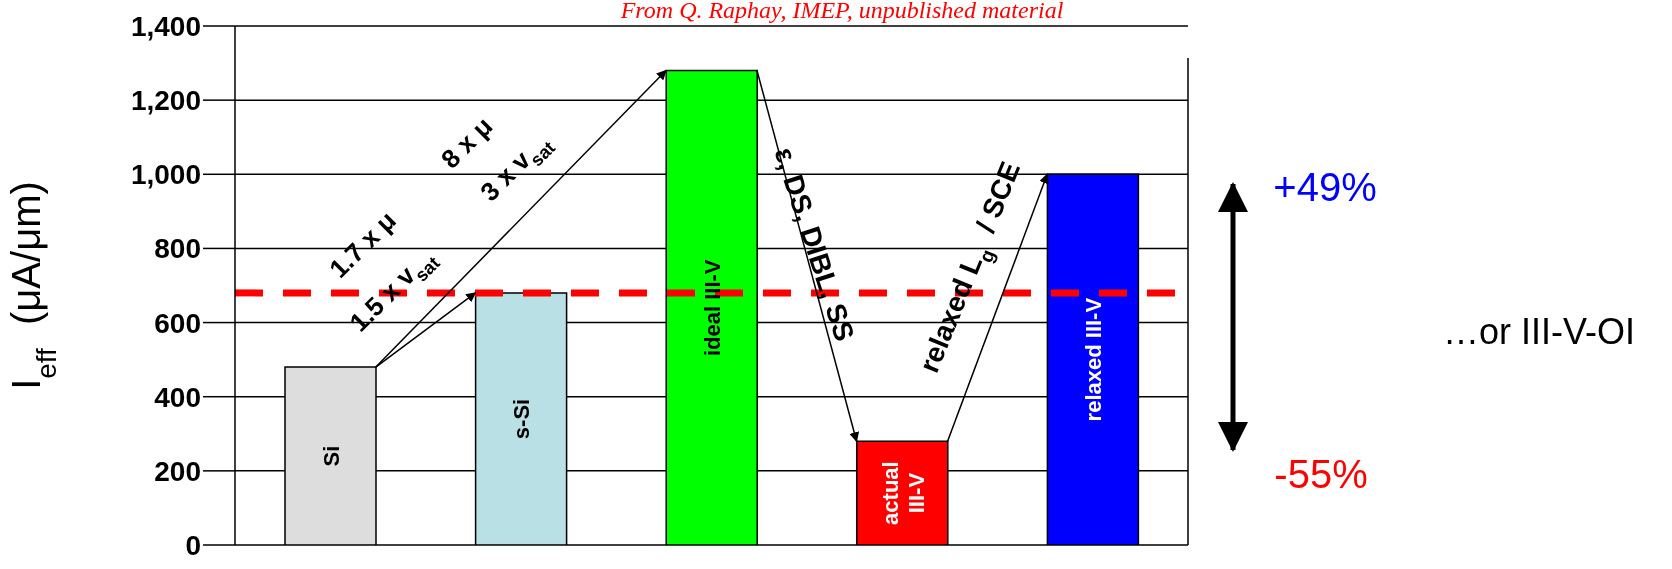  What do you see at coordinates (712, 308) in the screenshot?
I see `x-tick-label: ideal III-V` at bounding box center [712, 308].